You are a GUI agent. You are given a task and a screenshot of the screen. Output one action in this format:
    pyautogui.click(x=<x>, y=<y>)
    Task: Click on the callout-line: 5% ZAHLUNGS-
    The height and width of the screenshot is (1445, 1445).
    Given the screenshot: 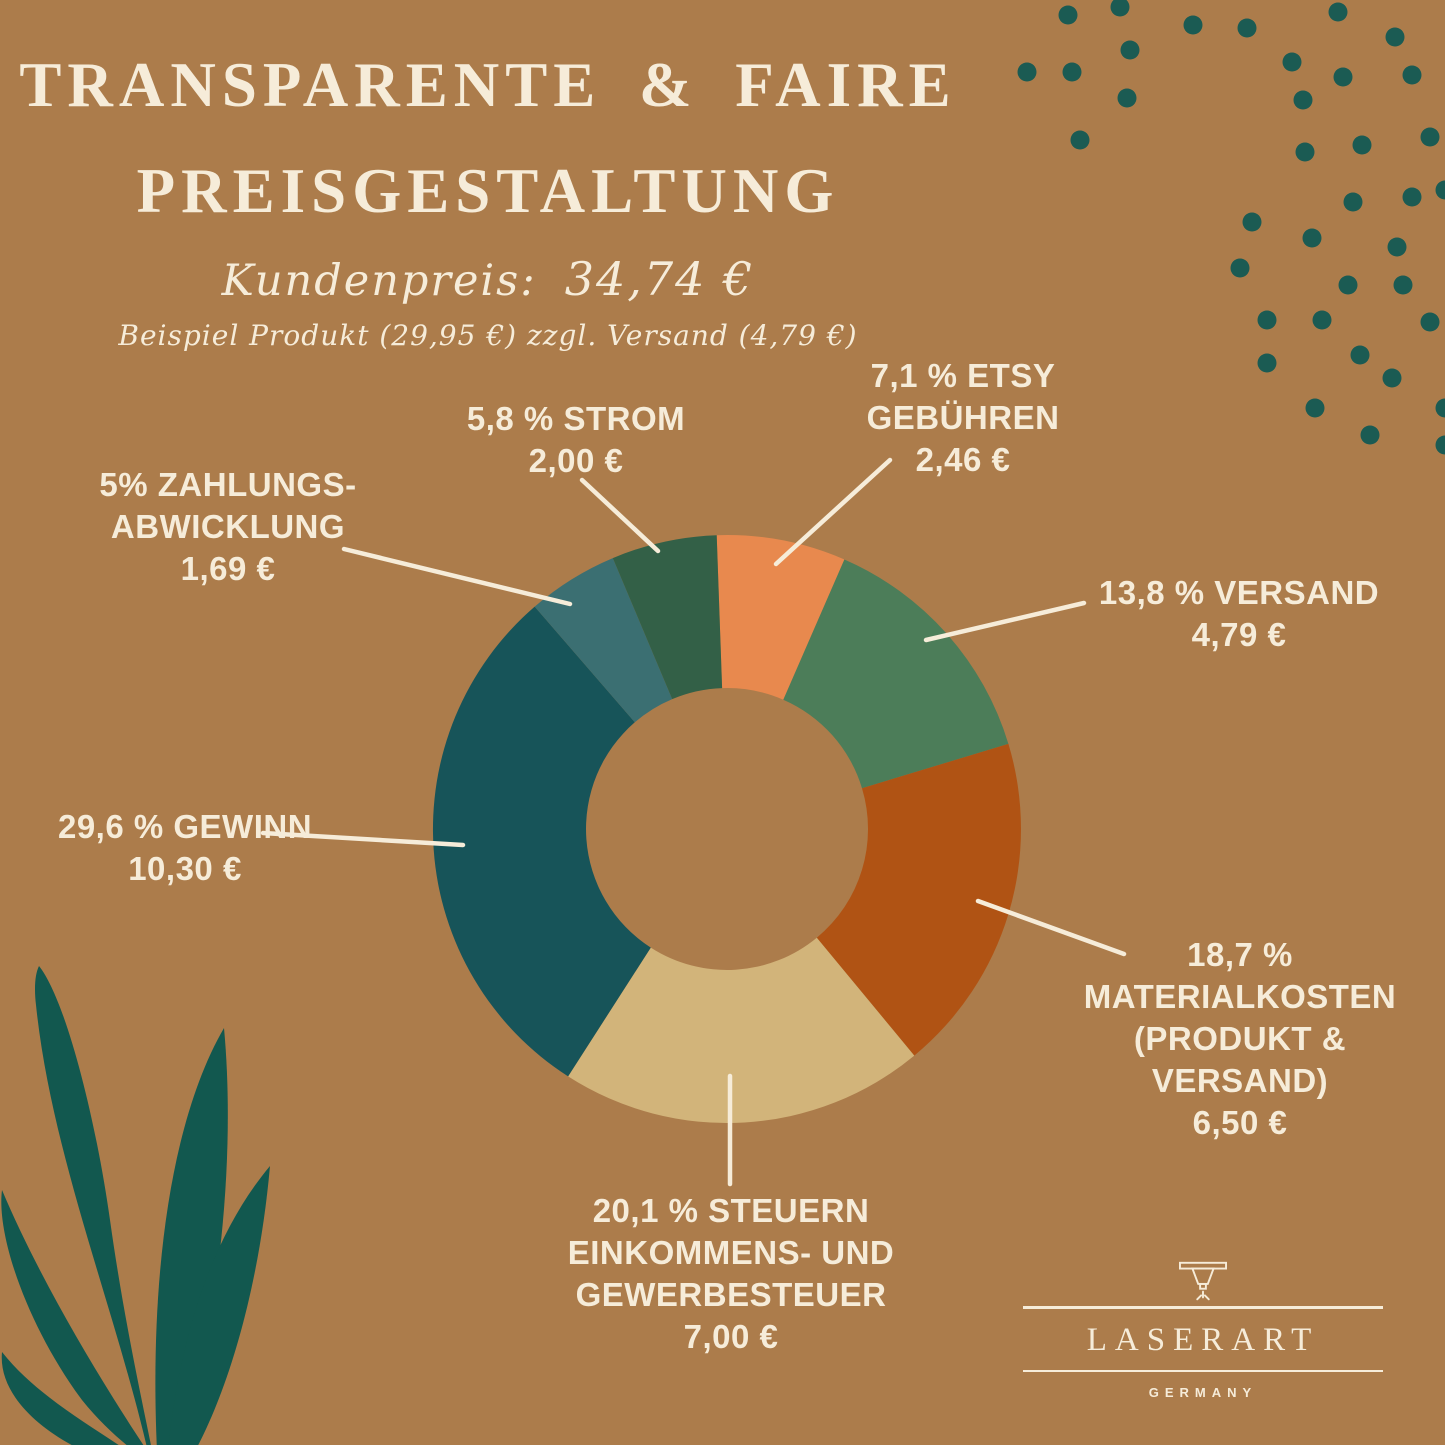 What is the action you would take?
    pyautogui.click(x=228, y=484)
    